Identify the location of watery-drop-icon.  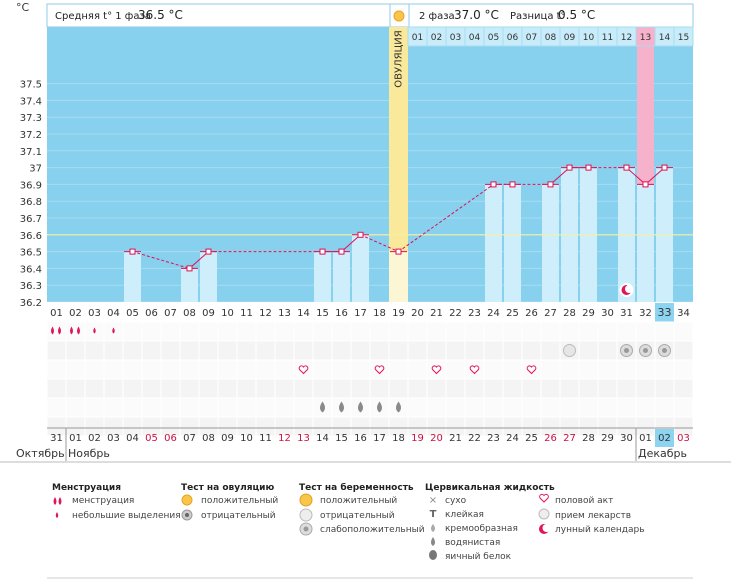
(360, 407).